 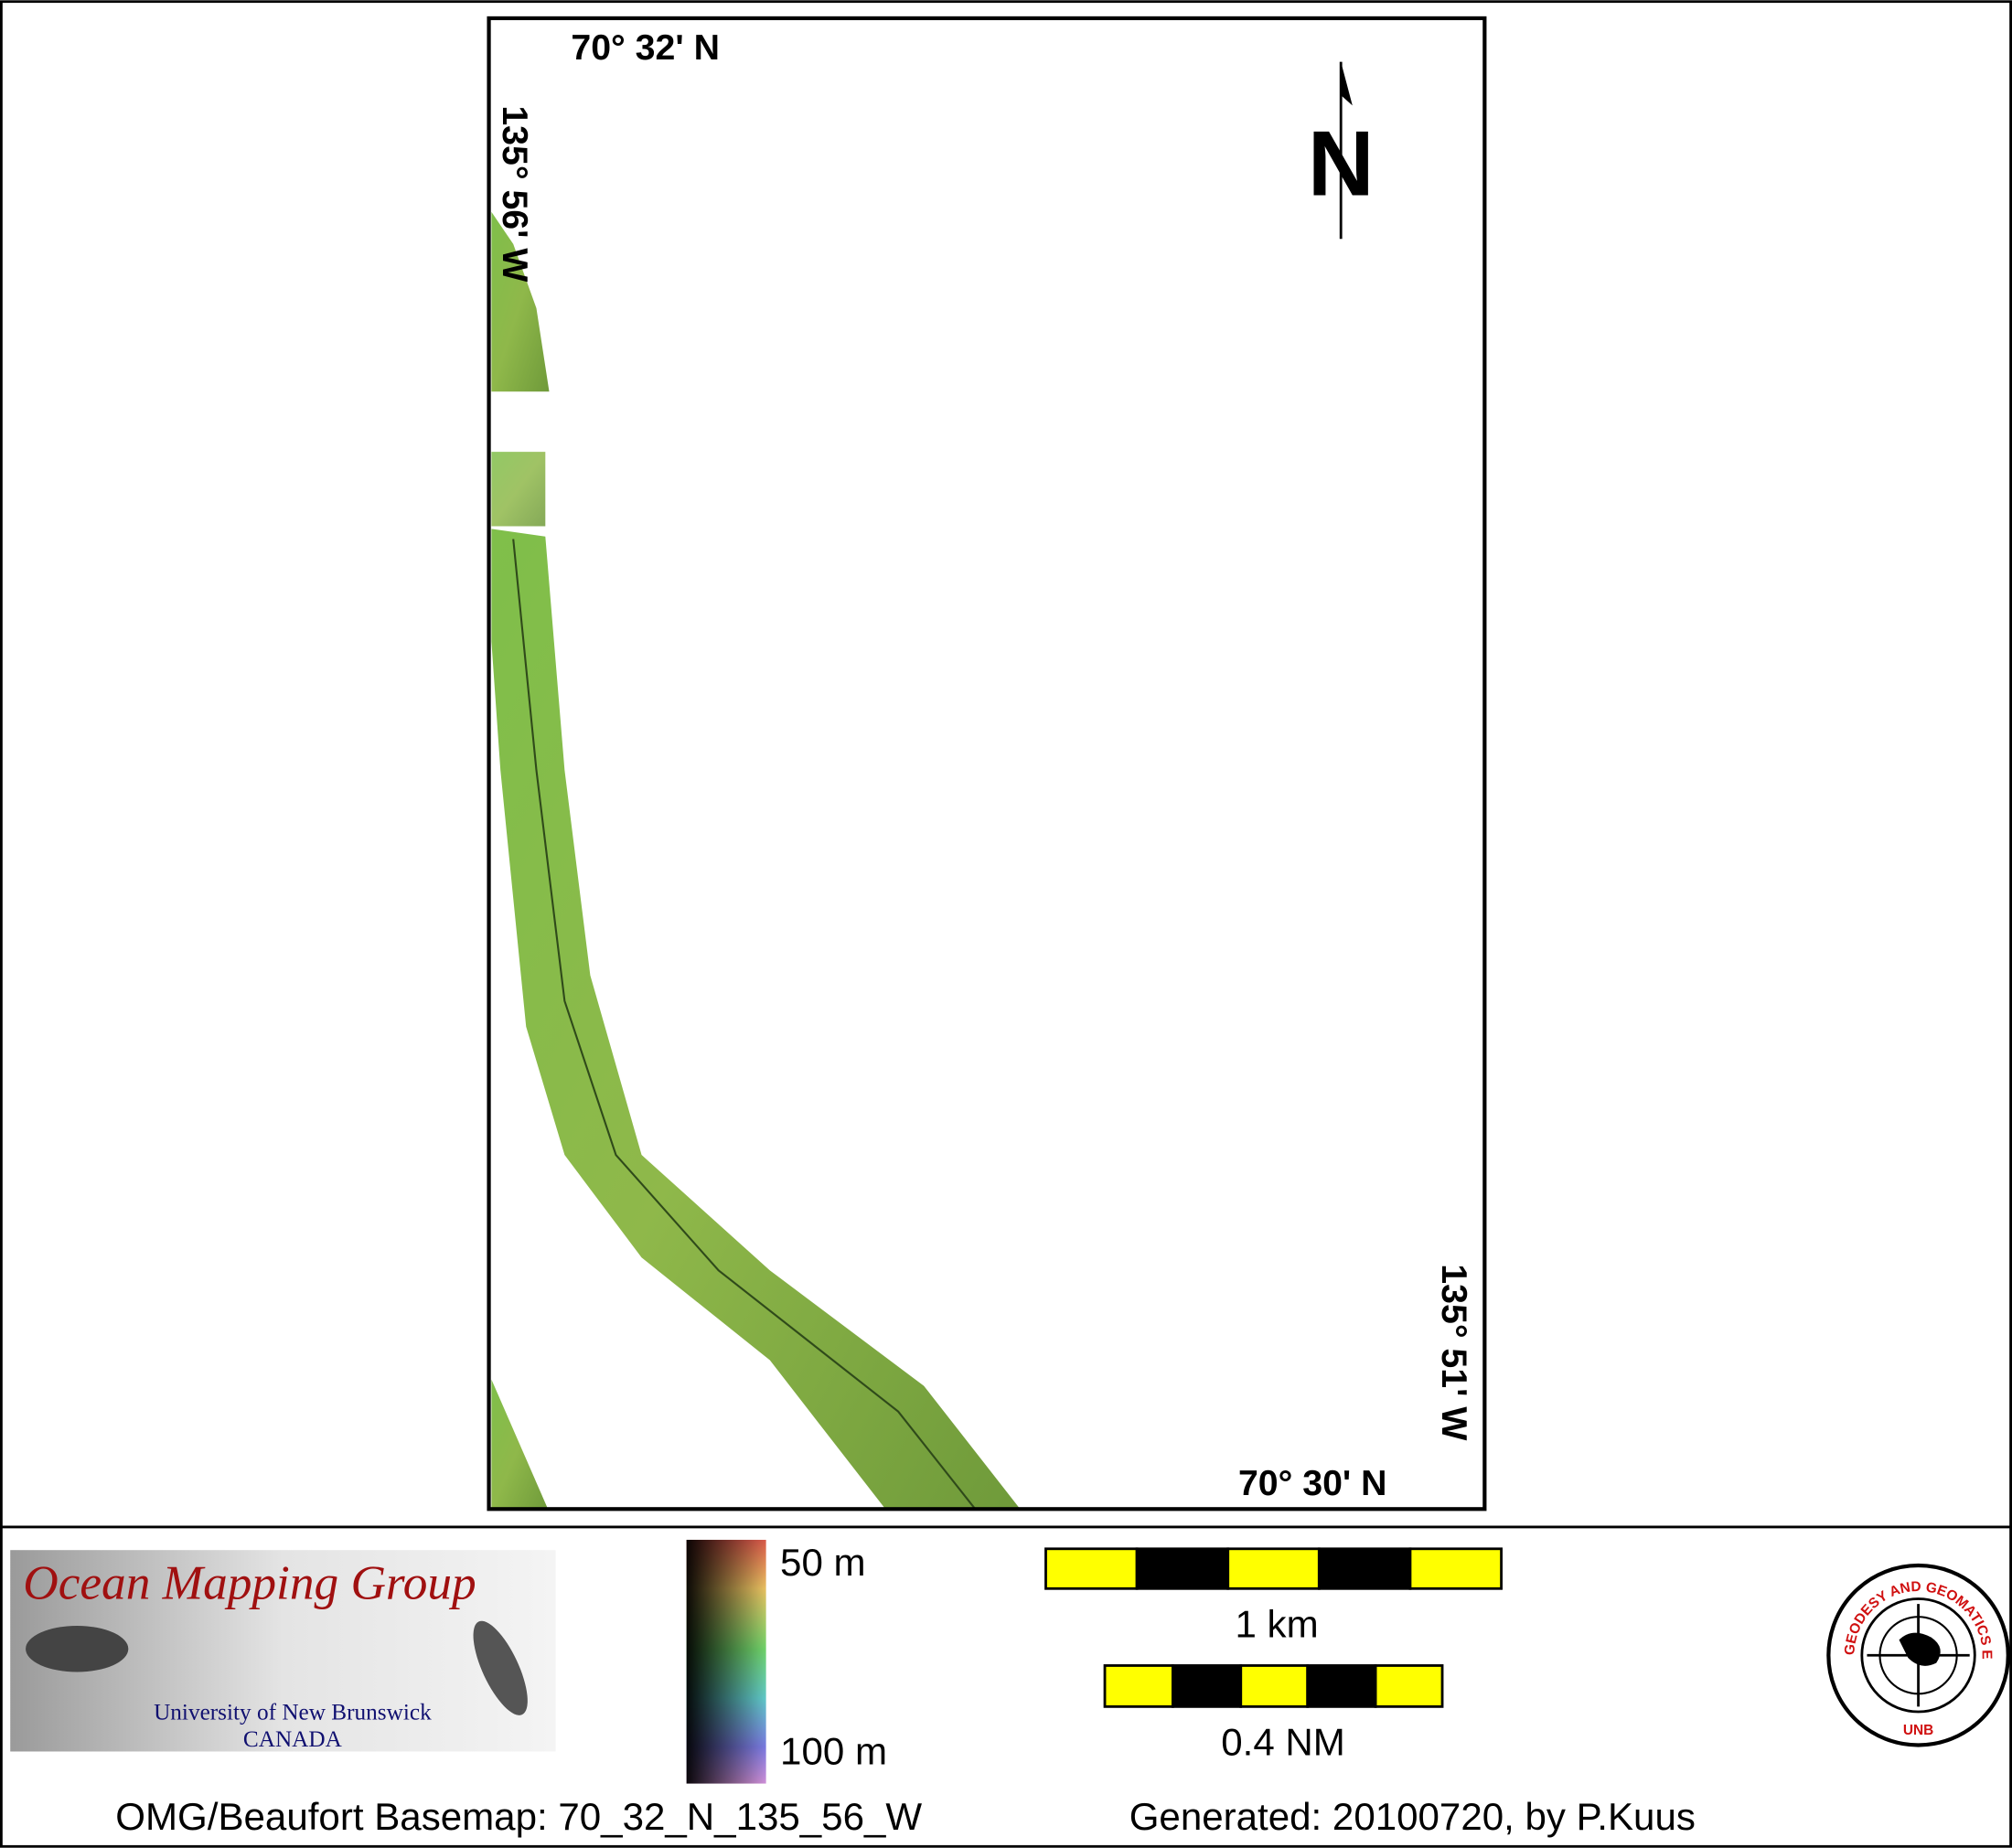 What do you see at coordinates (1341, 164) in the screenshot?
I see `north-label: N` at bounding box center [1341, 164].